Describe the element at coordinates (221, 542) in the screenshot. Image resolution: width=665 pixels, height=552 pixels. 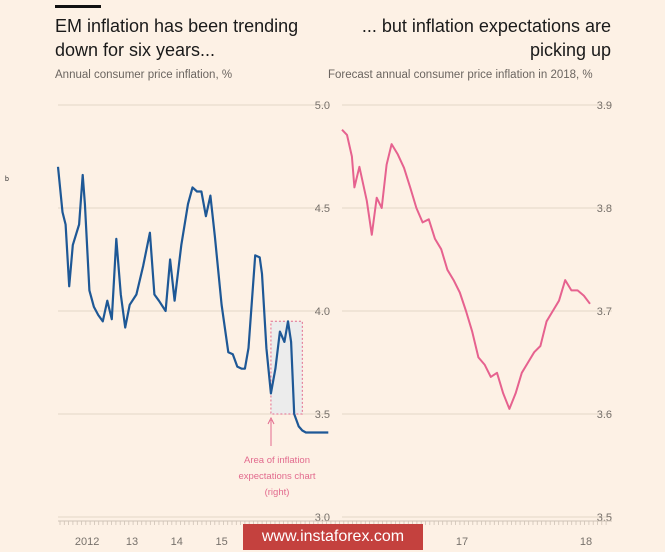
I see `x-tick-label: 15` at that location.